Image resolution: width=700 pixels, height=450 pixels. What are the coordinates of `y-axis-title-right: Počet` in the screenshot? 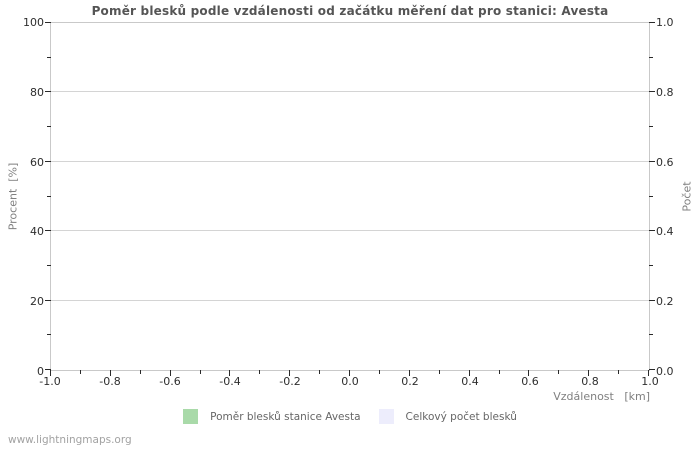 It's located at (687, 196).